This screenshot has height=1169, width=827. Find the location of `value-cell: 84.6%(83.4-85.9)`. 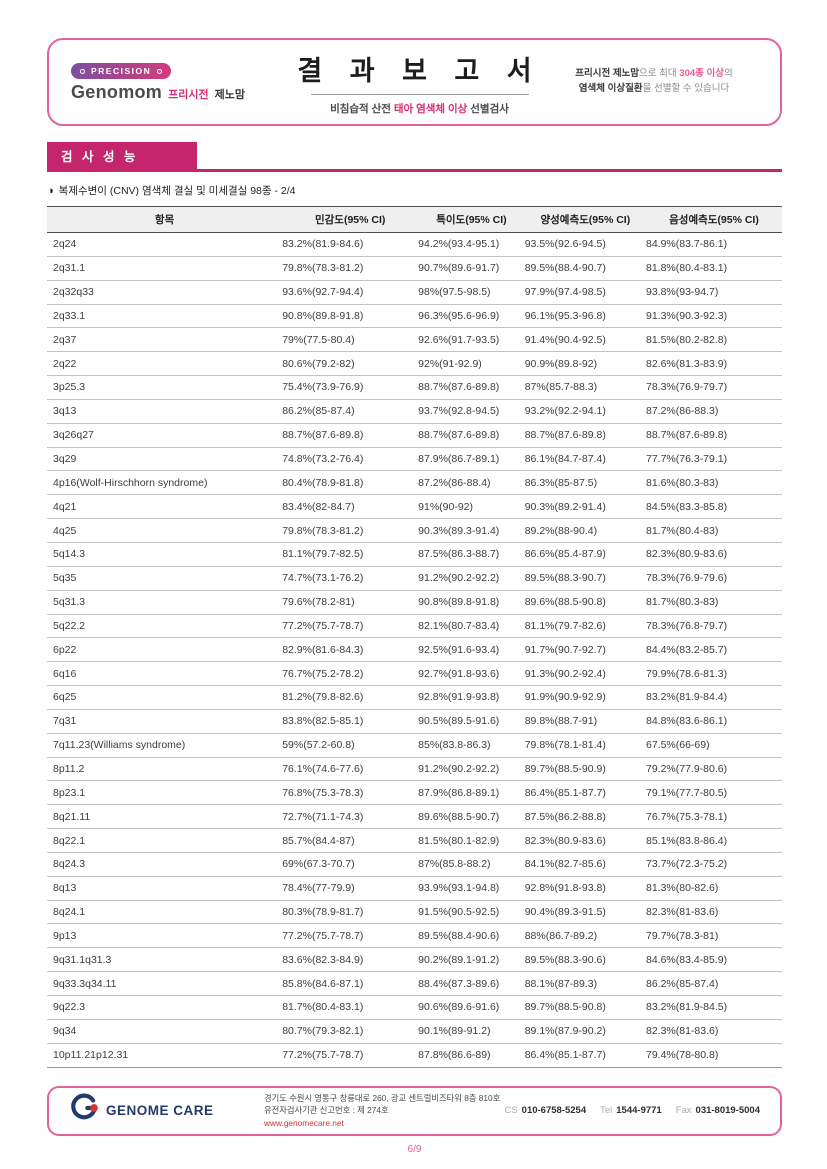

value-cell: 84.6%(83.4-85.9) is located at coordinates (713, 960).